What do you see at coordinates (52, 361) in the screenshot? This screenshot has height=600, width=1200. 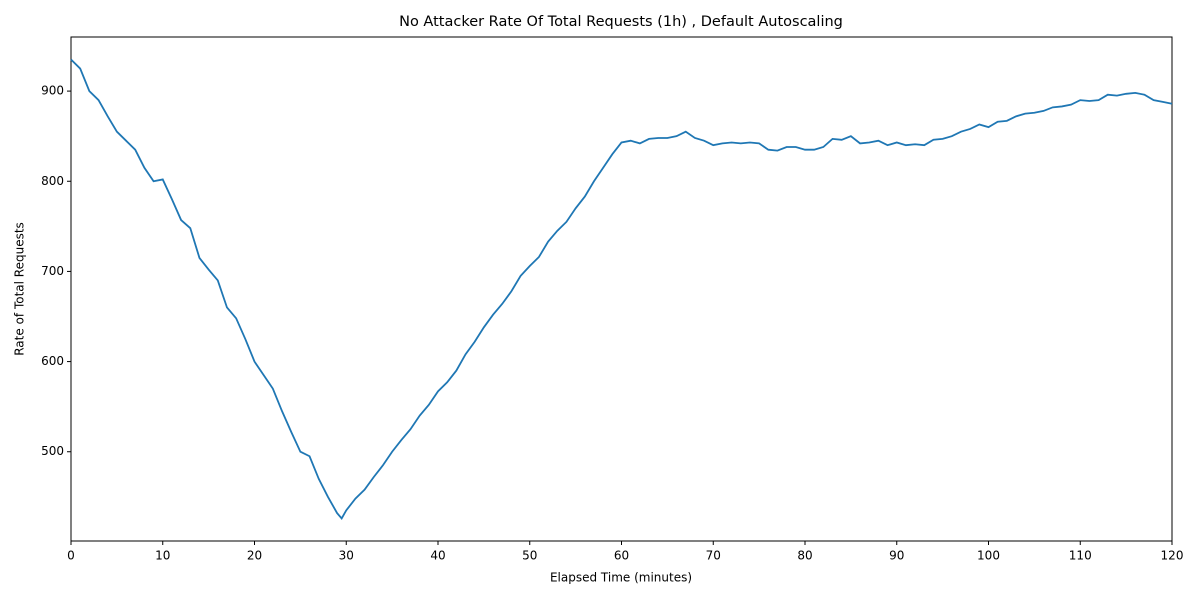 I see `y-tick-label: 600` at bounding box center [52, 361].